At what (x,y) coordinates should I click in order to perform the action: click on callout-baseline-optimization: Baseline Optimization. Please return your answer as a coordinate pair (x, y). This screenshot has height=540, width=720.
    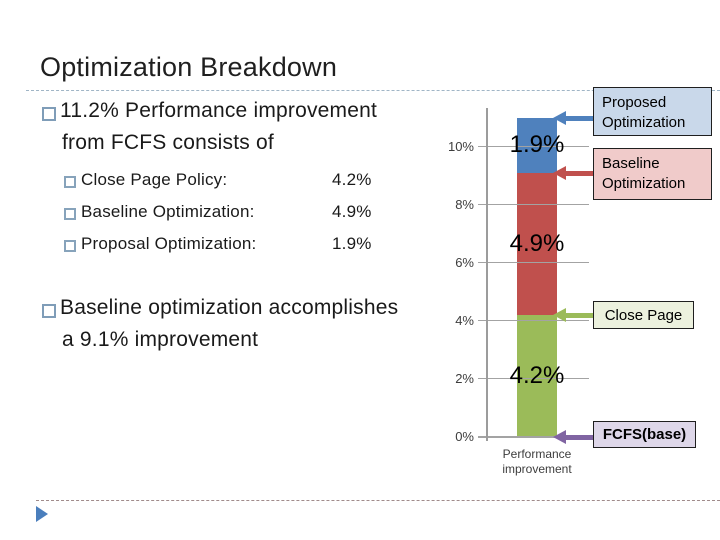
    Looking at the image, I should click on (652, 174).